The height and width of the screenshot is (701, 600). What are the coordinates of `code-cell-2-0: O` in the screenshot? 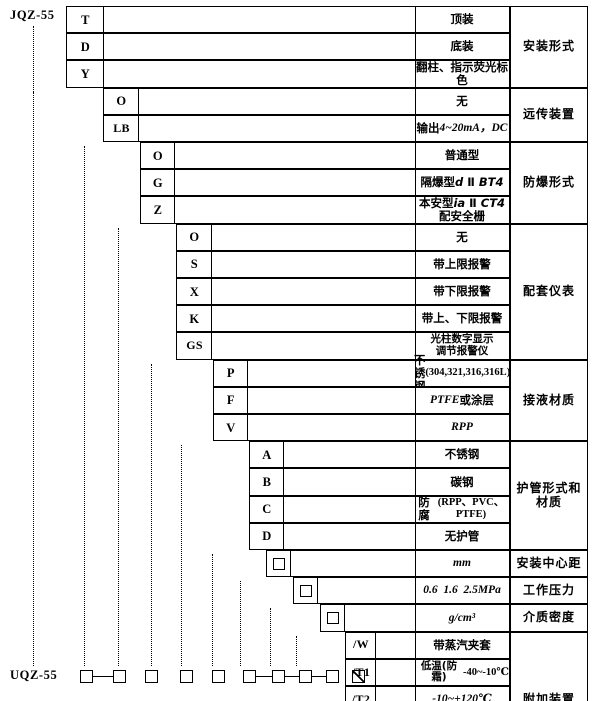 It's located at (158, 156).